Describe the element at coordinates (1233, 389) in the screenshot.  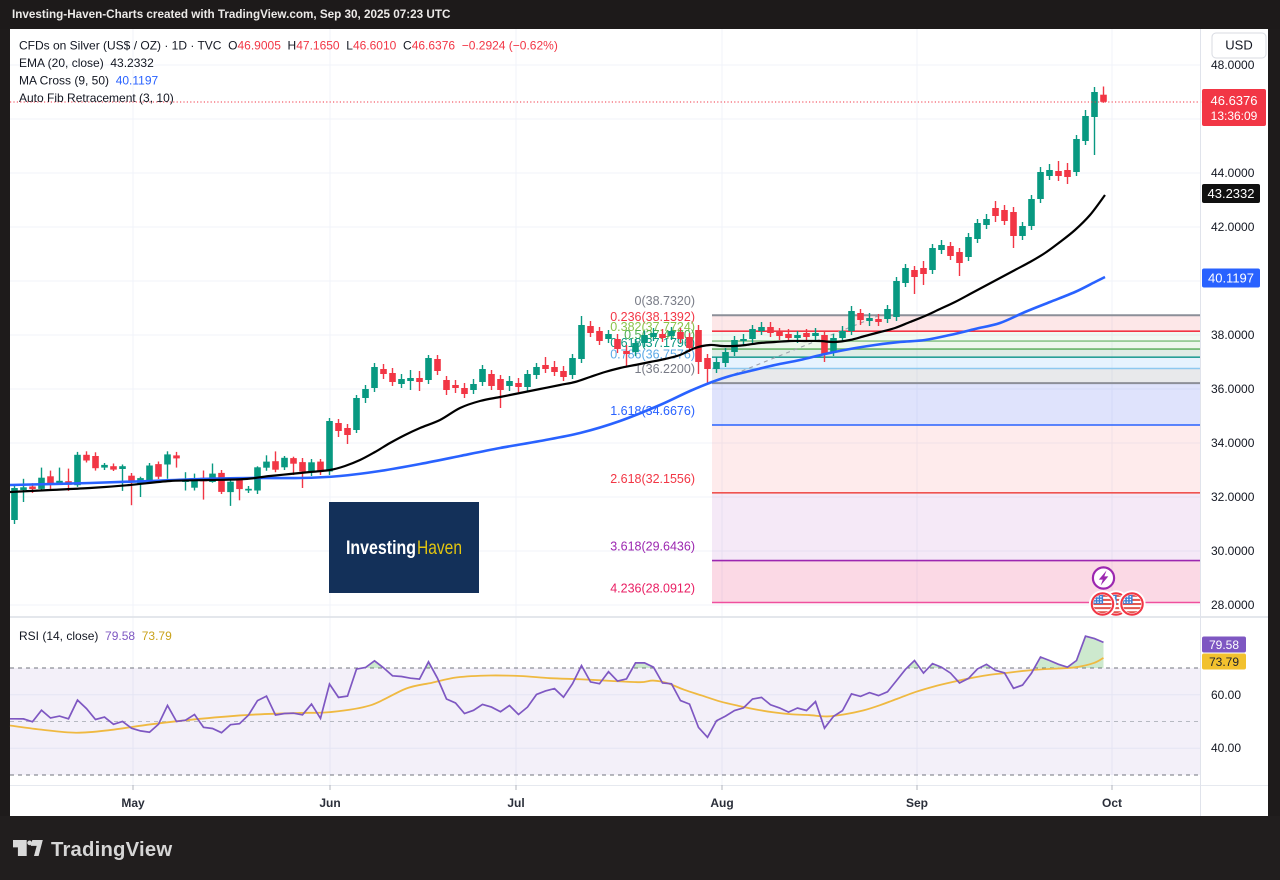
I see `svg-text: 36.0000` at that location.